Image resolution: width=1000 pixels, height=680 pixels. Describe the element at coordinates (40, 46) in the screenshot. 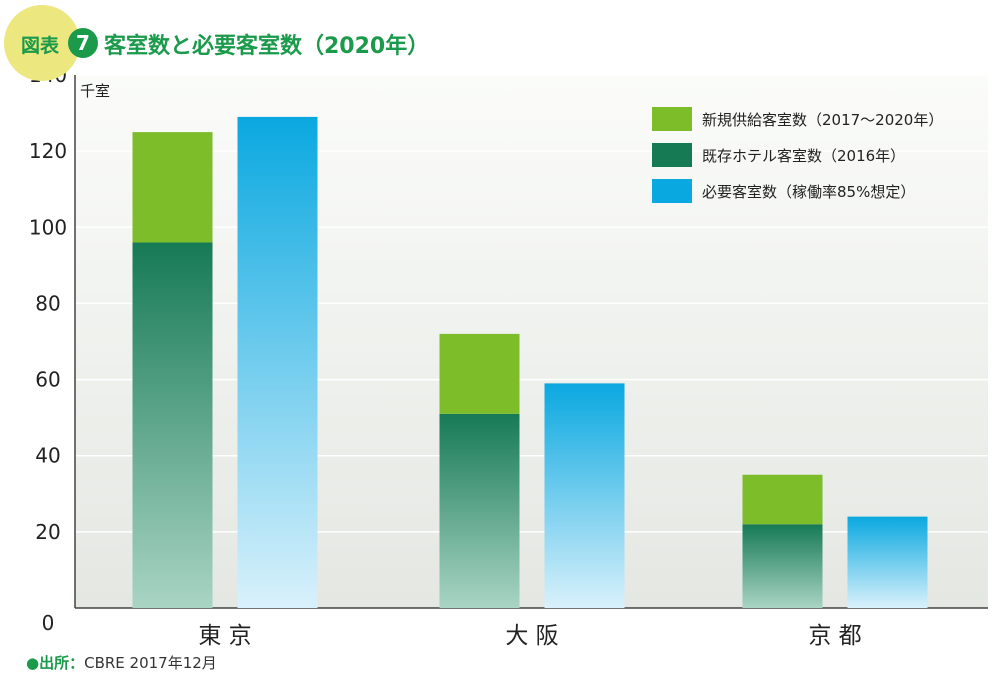

I see `figure-label: 図表` at that location.